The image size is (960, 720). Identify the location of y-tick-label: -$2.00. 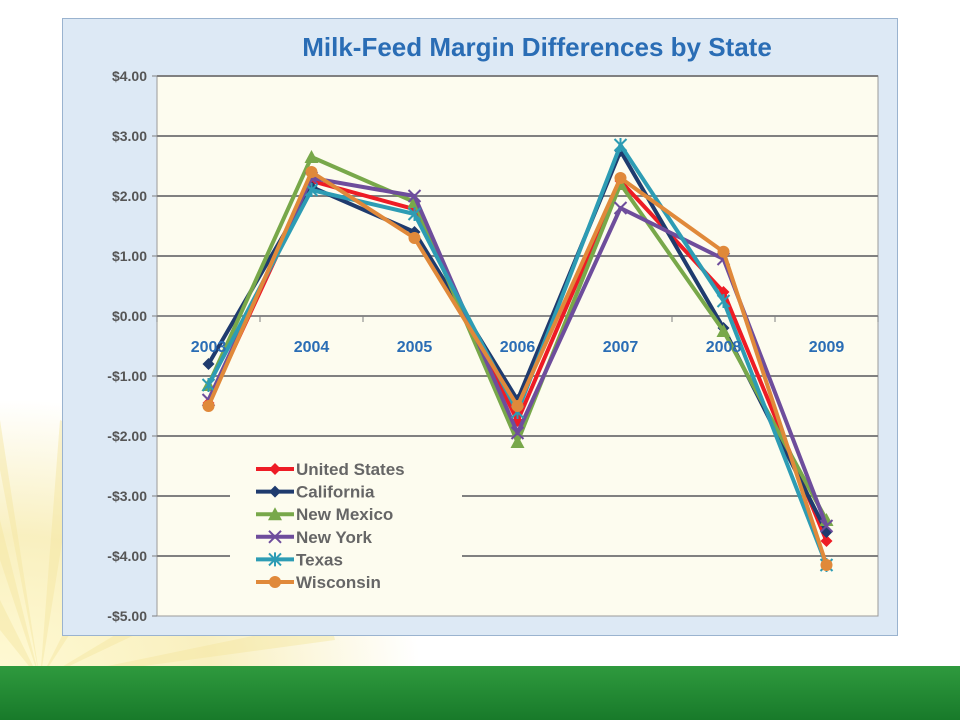
(127, 436).